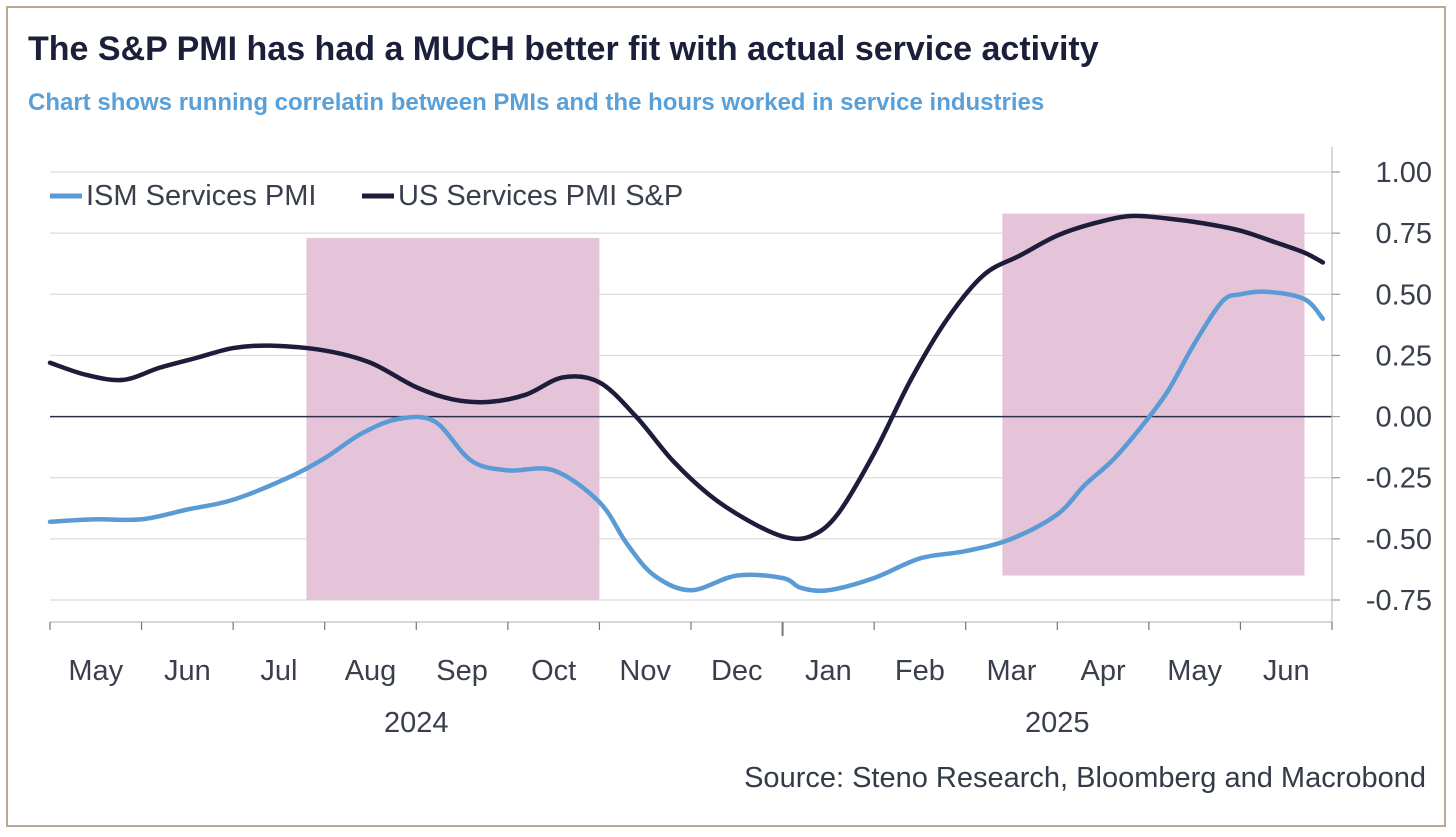  I want to click on y-tick-label: -0.50, so click(1399, 540).